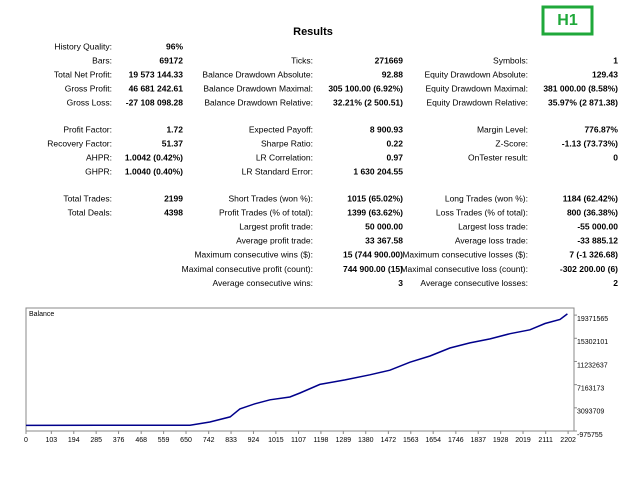 The height and width of the screenshot is (480, 640). What do you see at coordinates (258, 103) in the screenshot?
I see `stat-label: Balance Drawdown Relative:` at bounding box center [258, 103].